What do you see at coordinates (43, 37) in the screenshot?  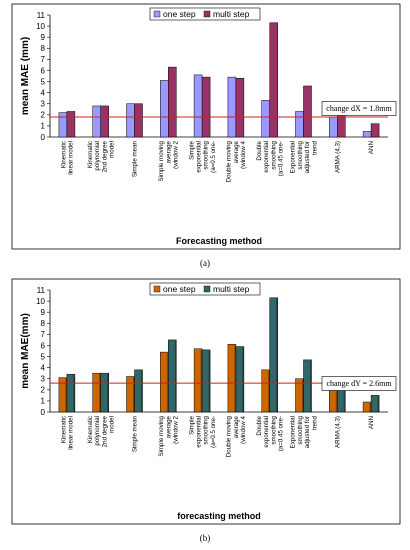 I see `y-tick-label: 9` at bounding box center [43, 37].